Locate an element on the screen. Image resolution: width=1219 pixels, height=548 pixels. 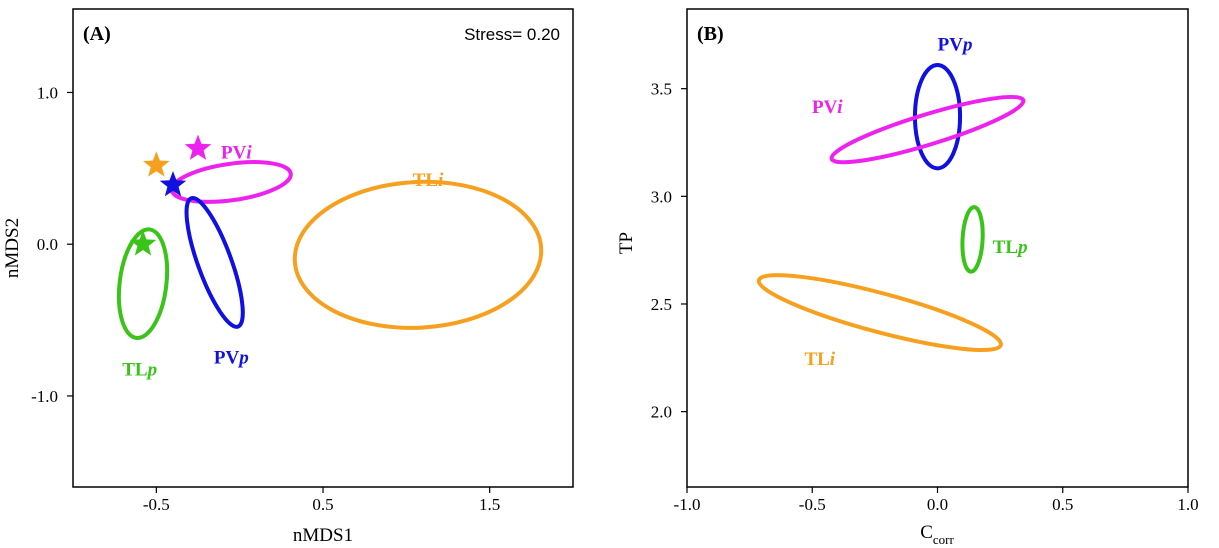
y-tick-label: 0.0 is located at coordinates (47, 244).